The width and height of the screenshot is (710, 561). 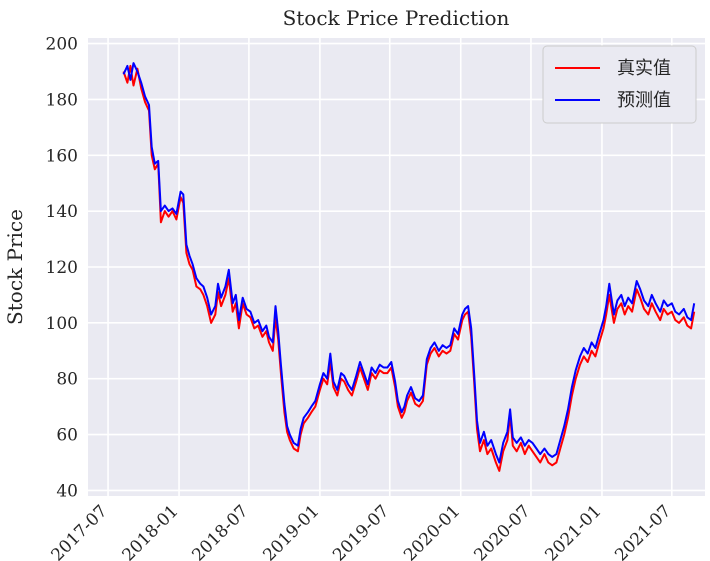 I want to click on x-tick-label: 2018-07, so click(x=220, y=531).